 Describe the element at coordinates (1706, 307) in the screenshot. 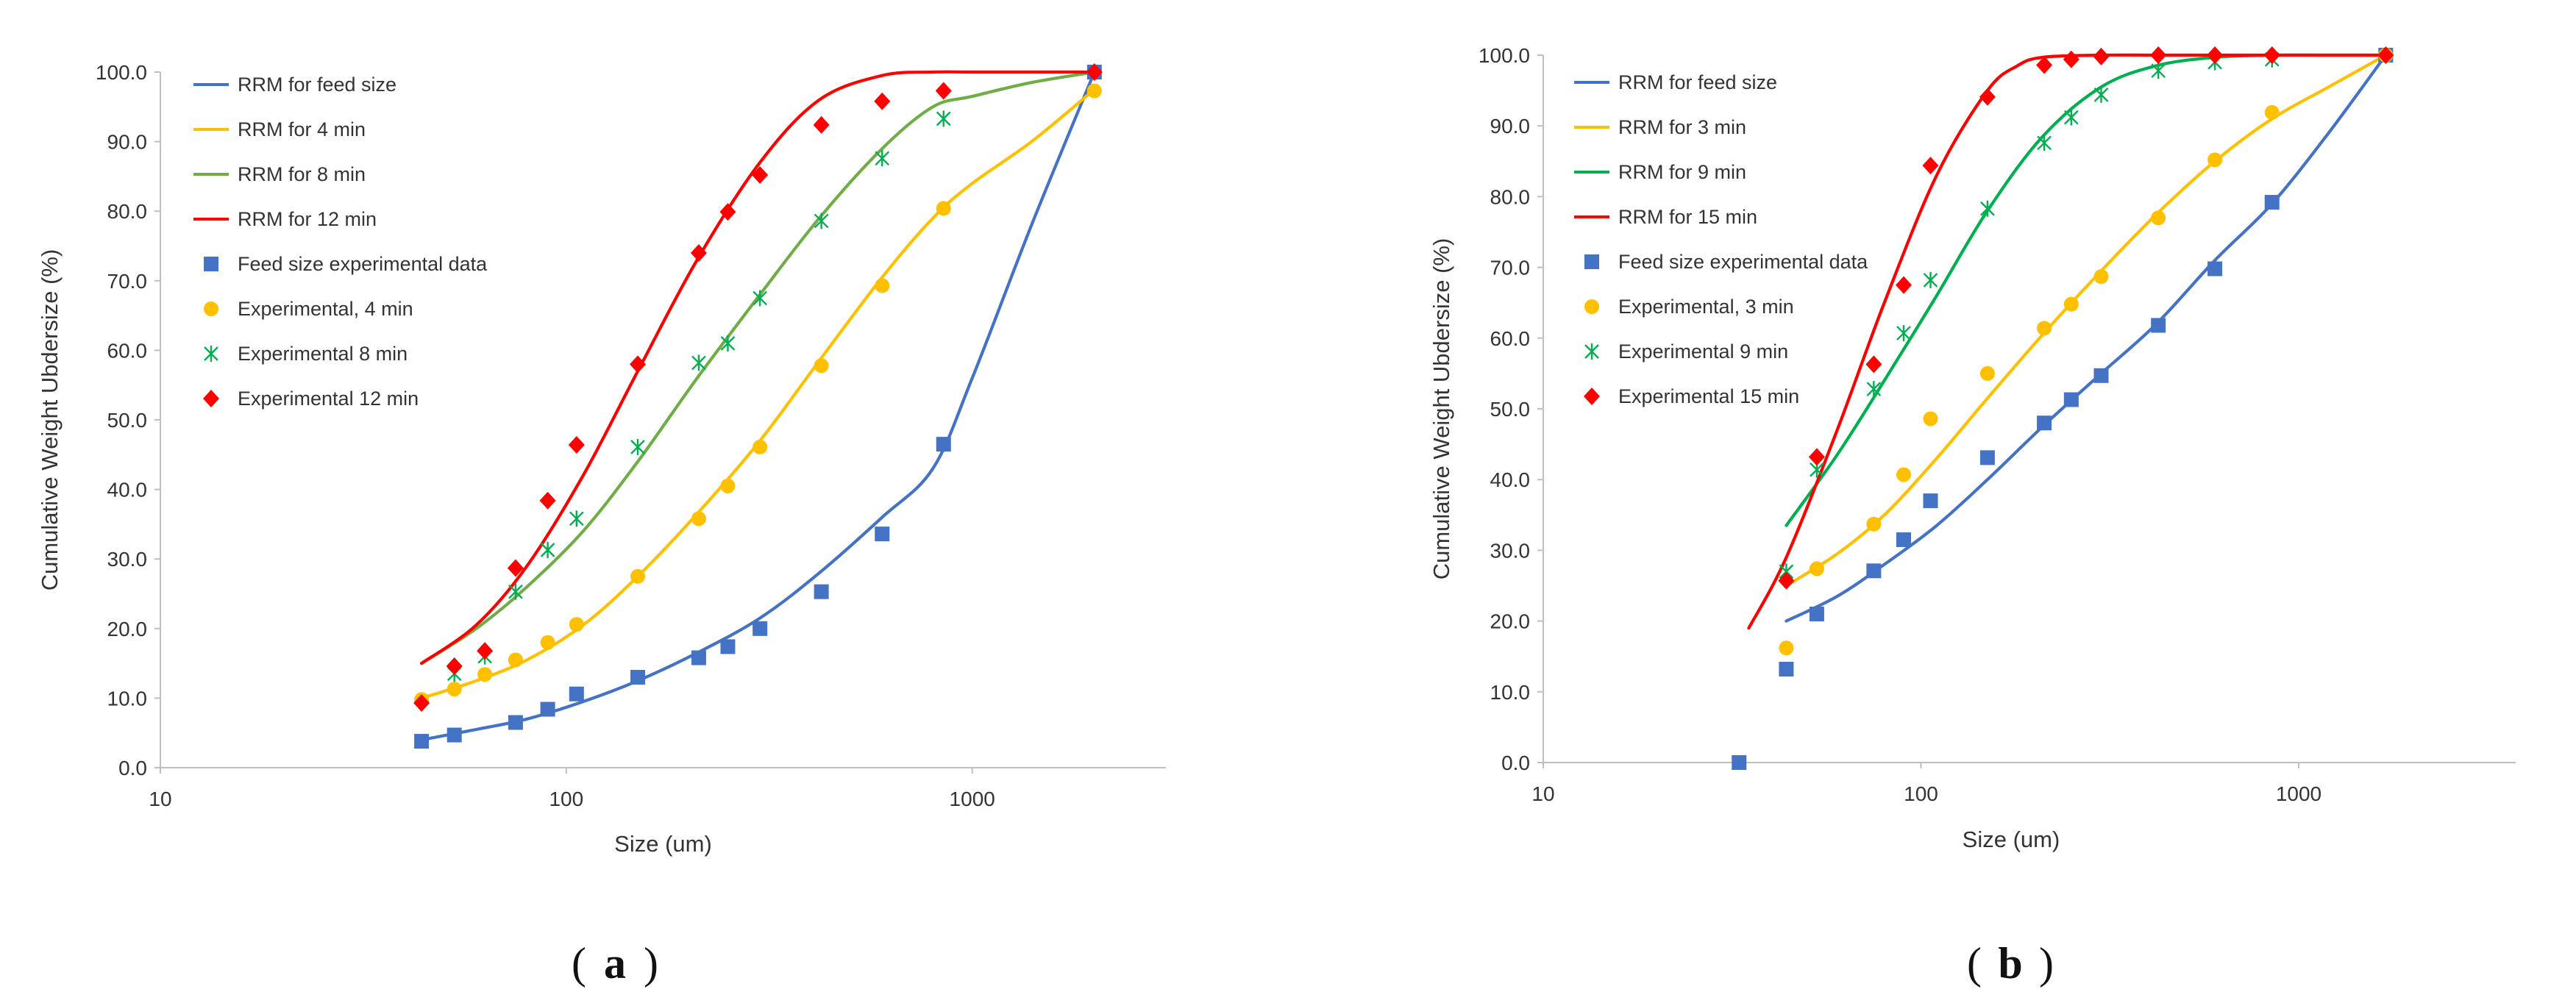

I see `legend-label: Experimental, 3 min` at that location.